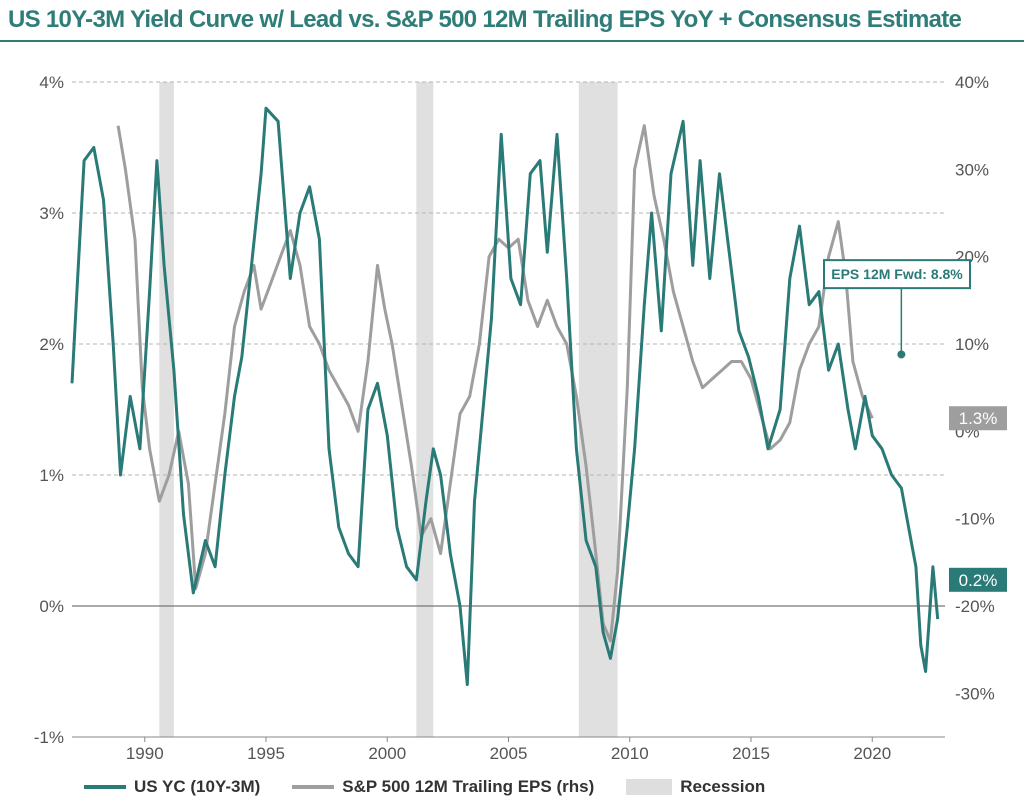 This screenshot has width=1024, height=802. Describe the element at coordinates (972, 82) in the screenshot. I see `y-right-tick-label: 40%` at that location.